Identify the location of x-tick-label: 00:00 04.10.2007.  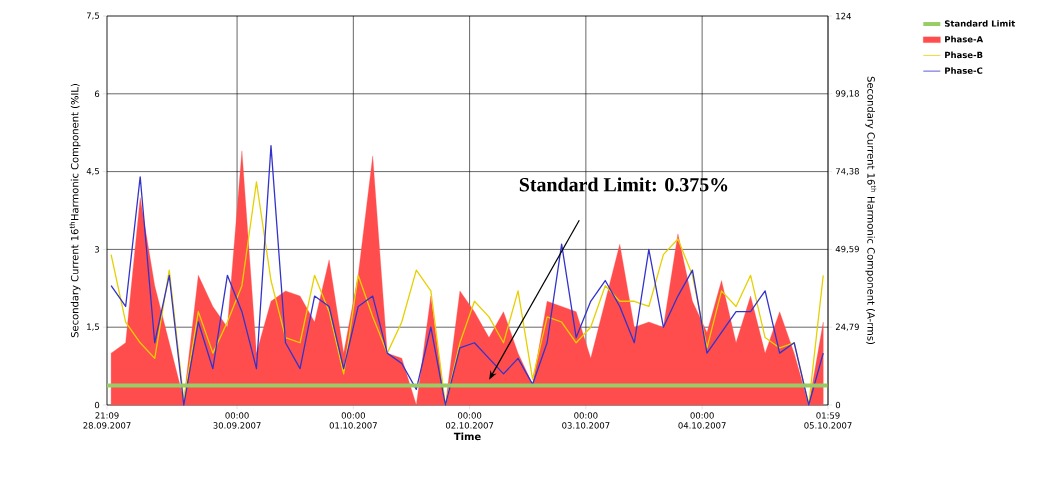
(702, 420).